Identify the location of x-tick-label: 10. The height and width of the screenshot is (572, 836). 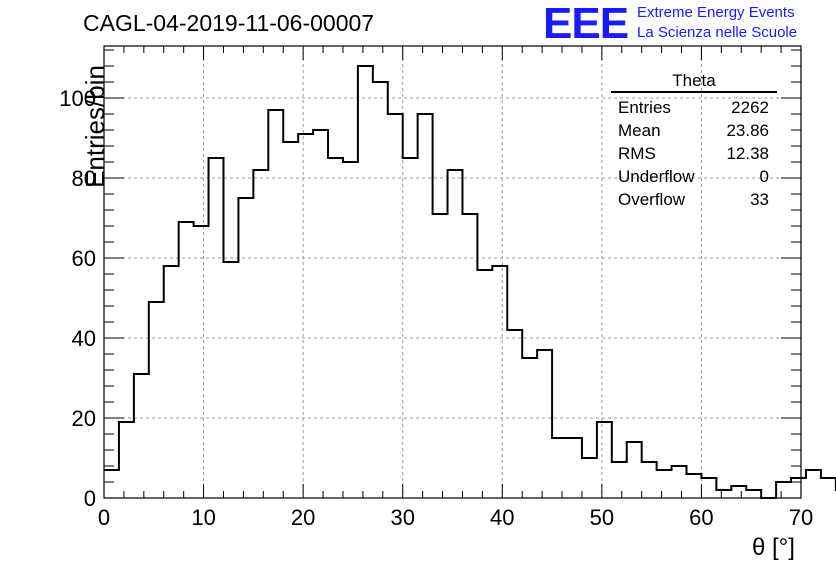
(203, 517).